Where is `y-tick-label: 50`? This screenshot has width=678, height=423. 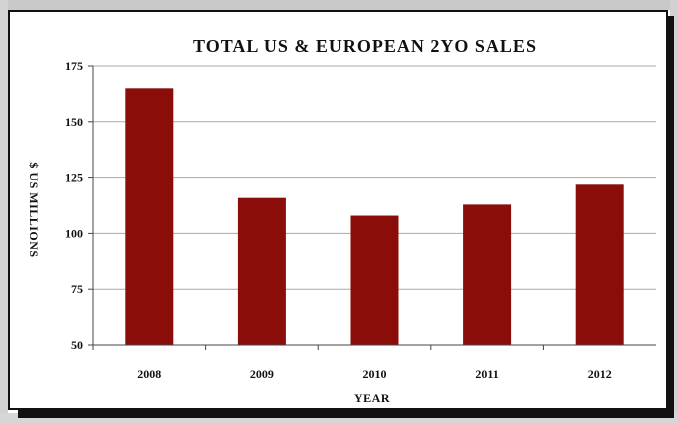 y-tick-label: 50 is located at coordinates (77, 345).